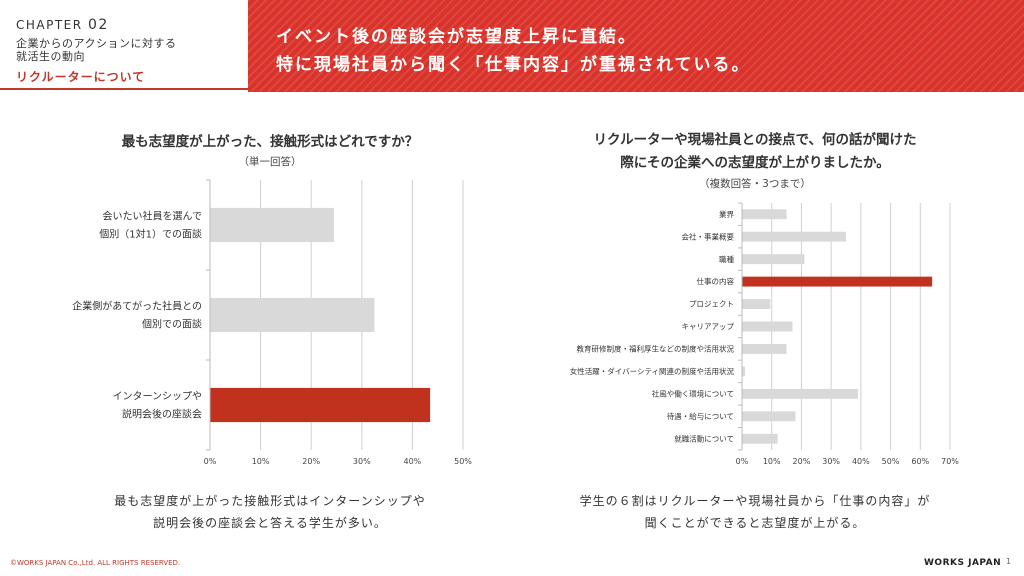 This screenshot has width=1024, height=576. I want to click on category-label: 個別（1対1）での面談, so click(150, 234).